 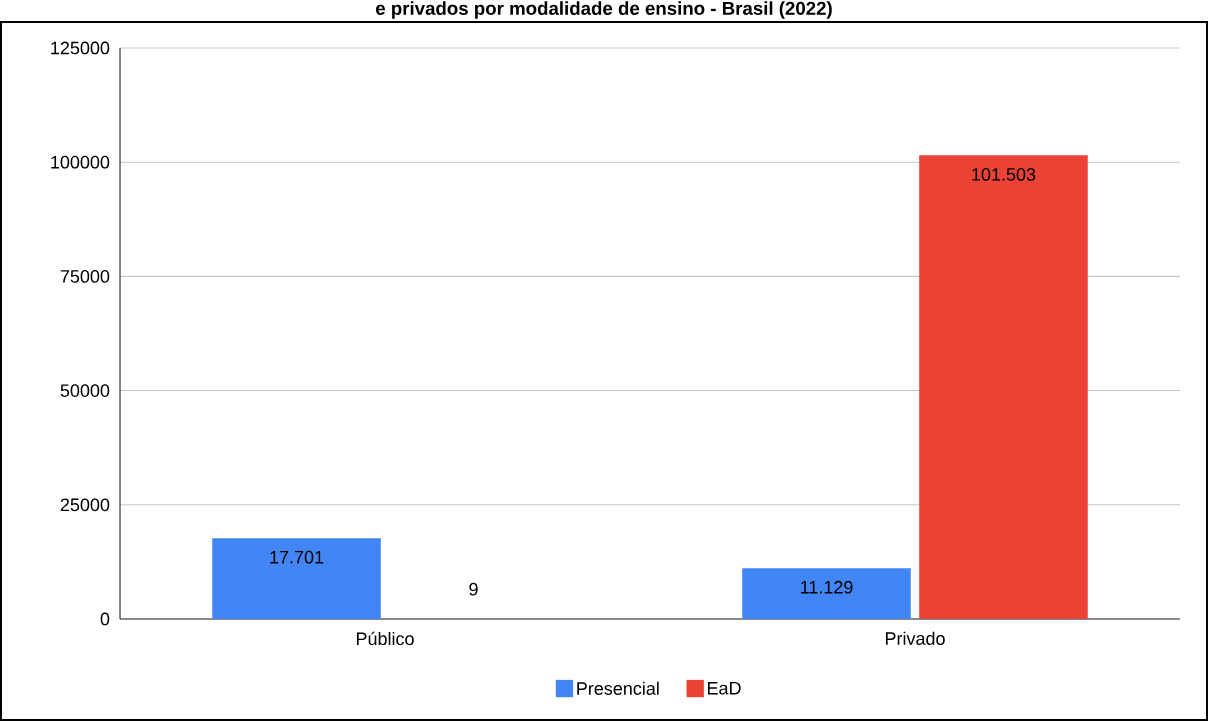 I want to click on chart-title: e privados por modalidade de ensino - Brasil (2022), so click(x=604, y=10).